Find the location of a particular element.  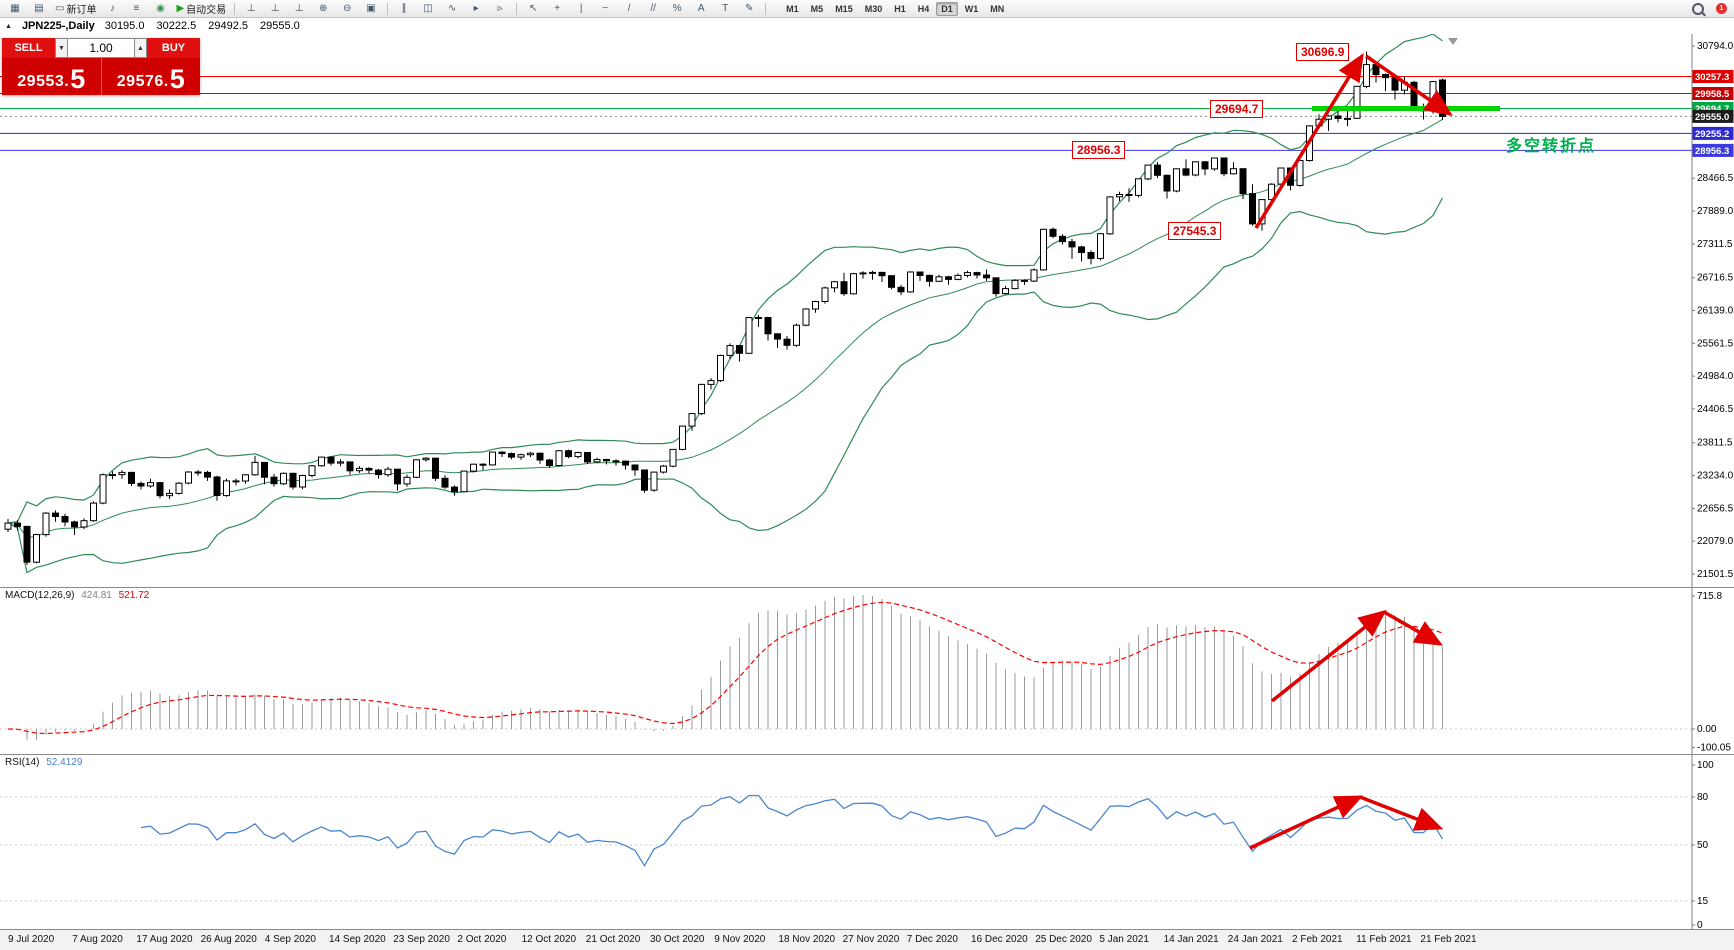

auto-scroll-button: ▸ is located at coordinates (476, 8).